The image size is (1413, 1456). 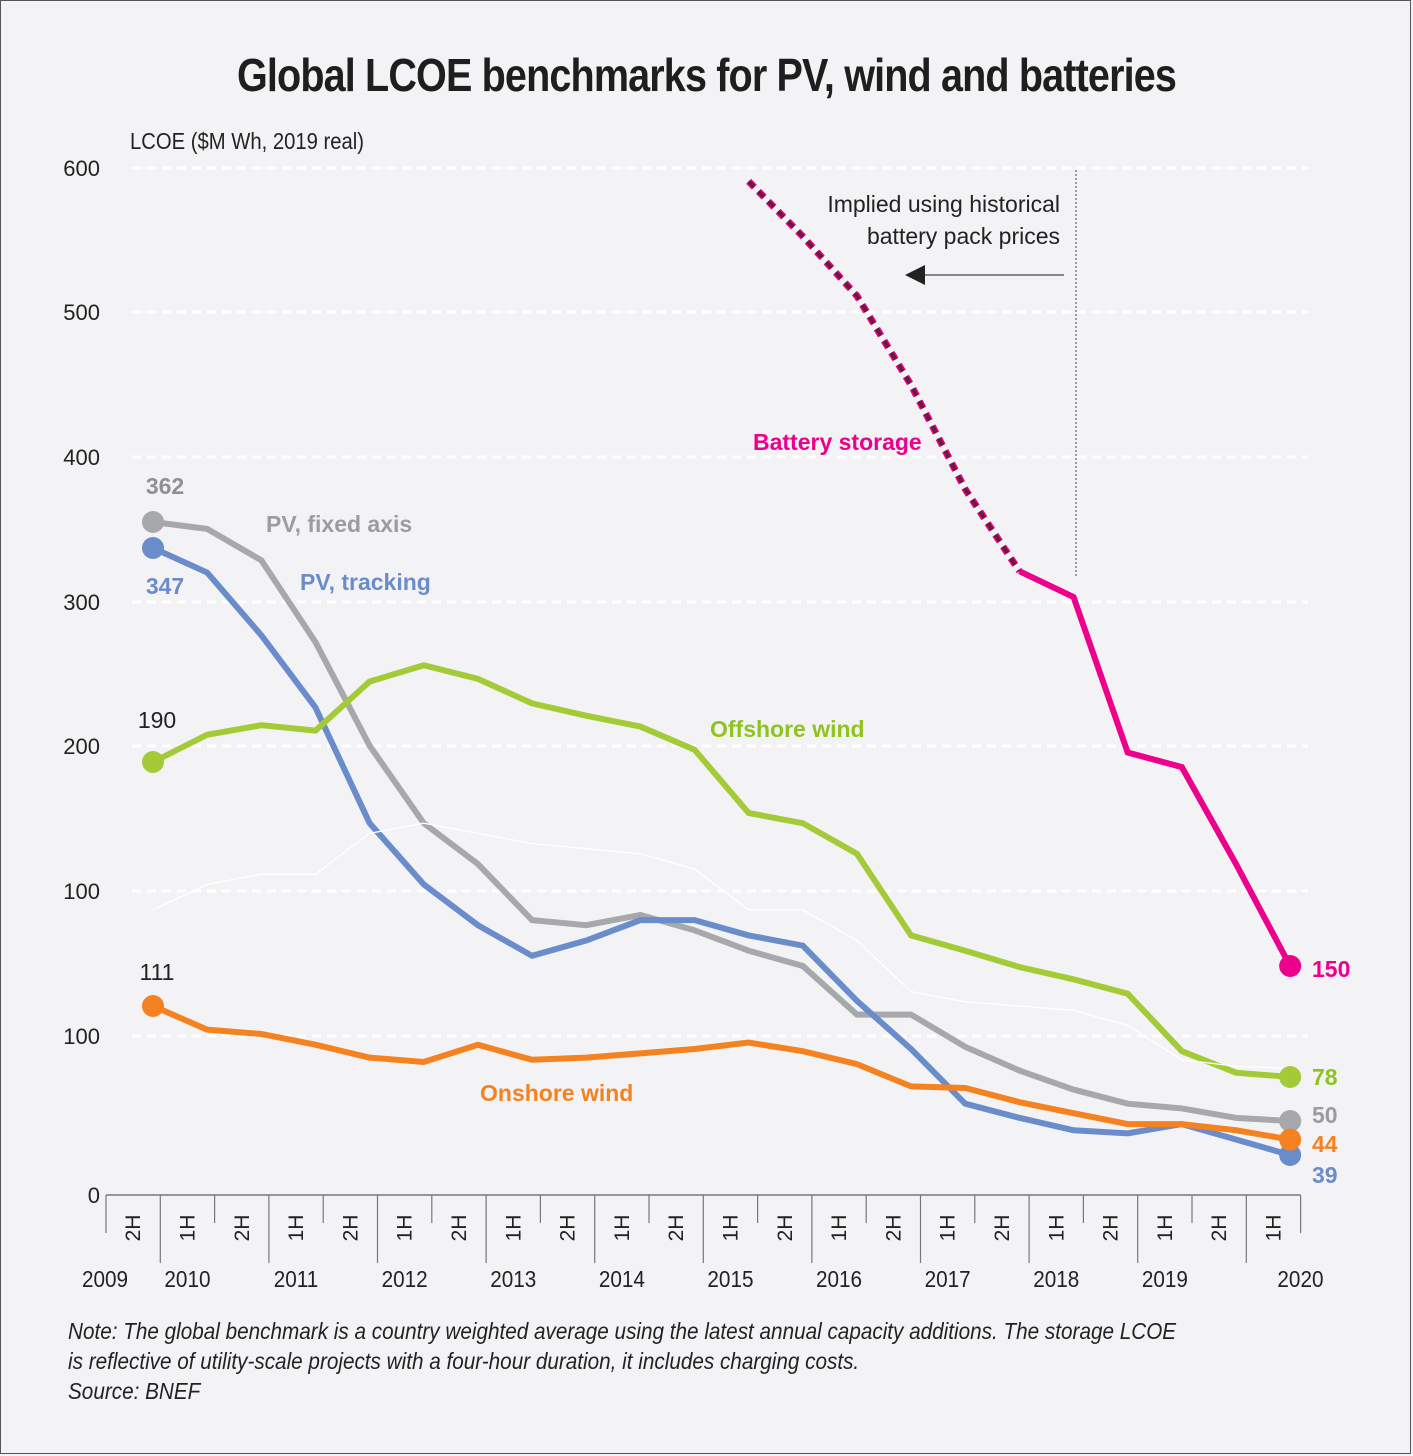 What do you see at coordinates (165, 586) in the screenshot?
I see `start-value-label: 347` at bounding box center [165, 586].